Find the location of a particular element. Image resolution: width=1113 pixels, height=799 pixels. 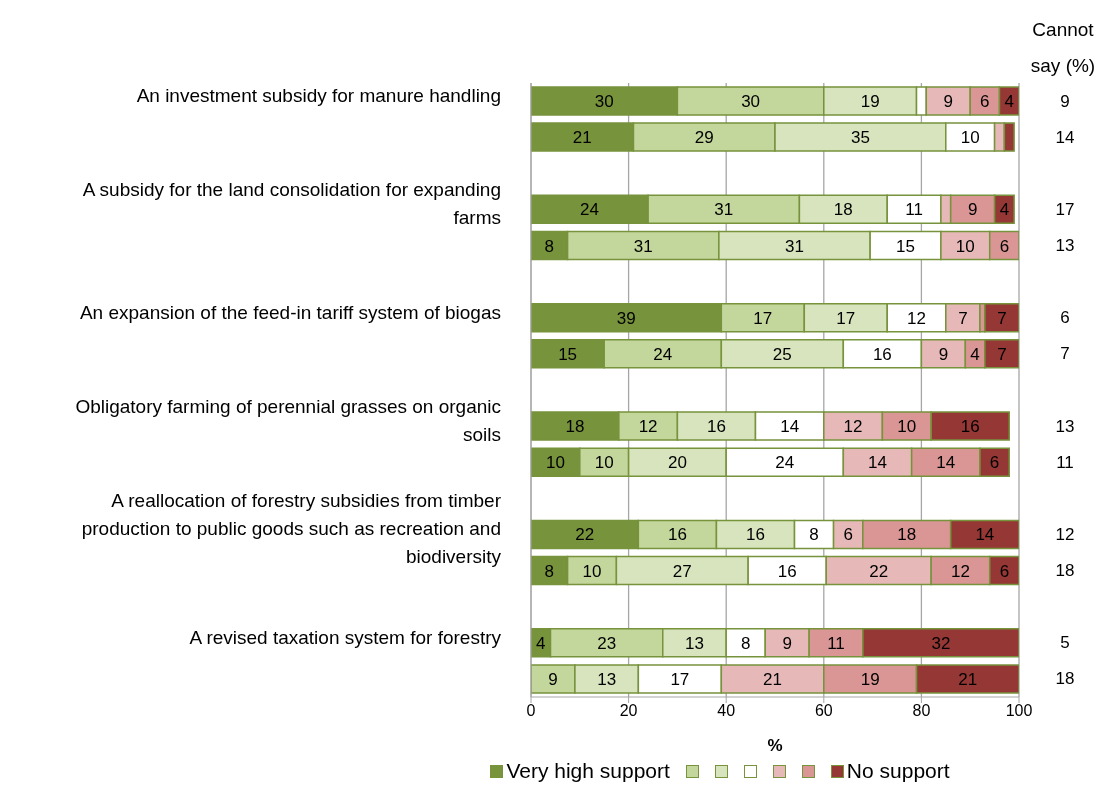

y-tick-label: An investment subsidy for manure handling is located at coordinates (318, 95).